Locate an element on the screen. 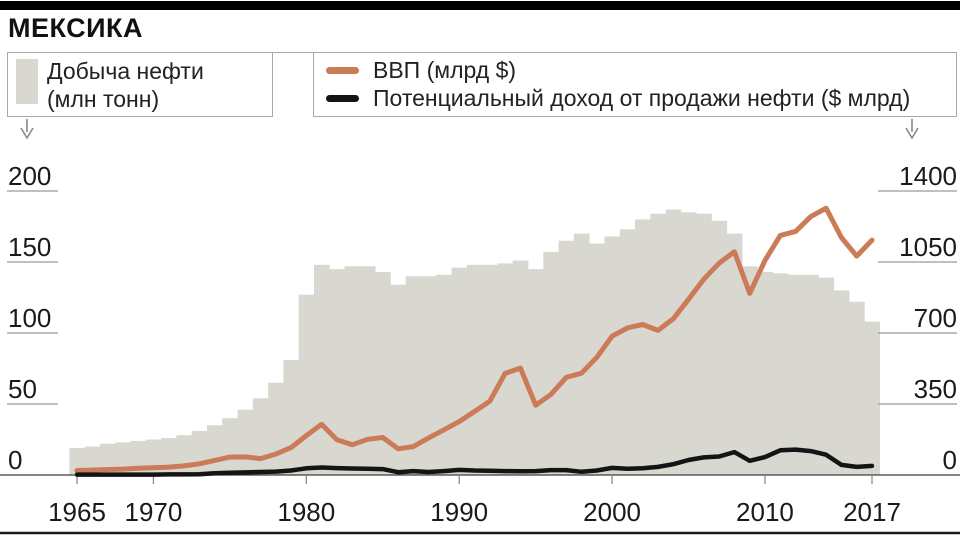 The image size is (960, 540). top-rule-bar is located at coordinates (480, 5).